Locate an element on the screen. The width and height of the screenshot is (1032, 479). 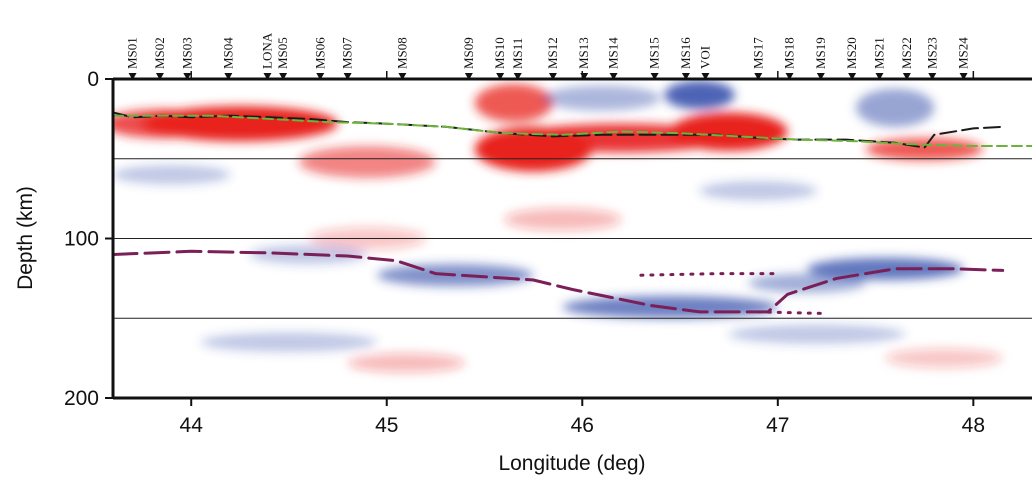
y-axis-label: Depth (km) is located at coordinates (25, 238).